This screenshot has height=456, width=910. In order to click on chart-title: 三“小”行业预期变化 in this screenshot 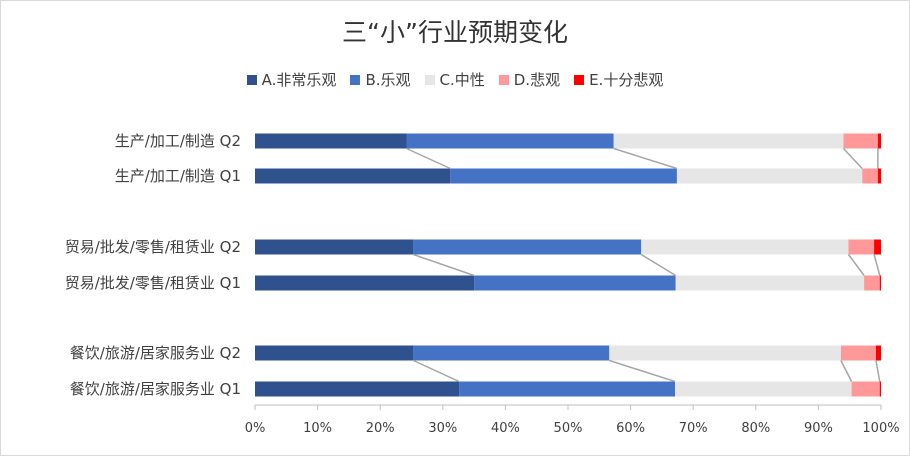, I will do `click(455, 32)`.